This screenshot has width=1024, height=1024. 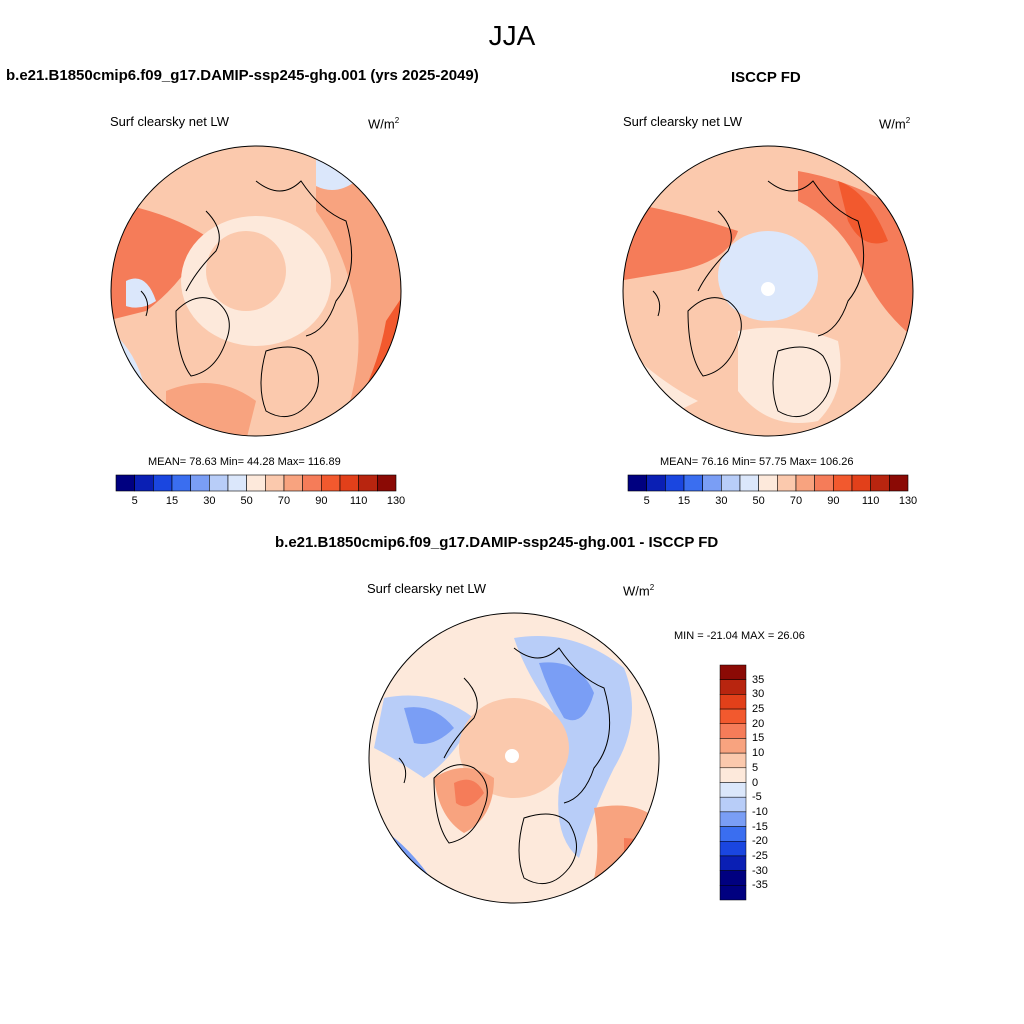 What do you see at coordinates (244, 462) in the screenshot?
I see `stats-model: MEAN= 78.63 Min= 44.28 Max= 116.89` at bounding box center [244, 462].